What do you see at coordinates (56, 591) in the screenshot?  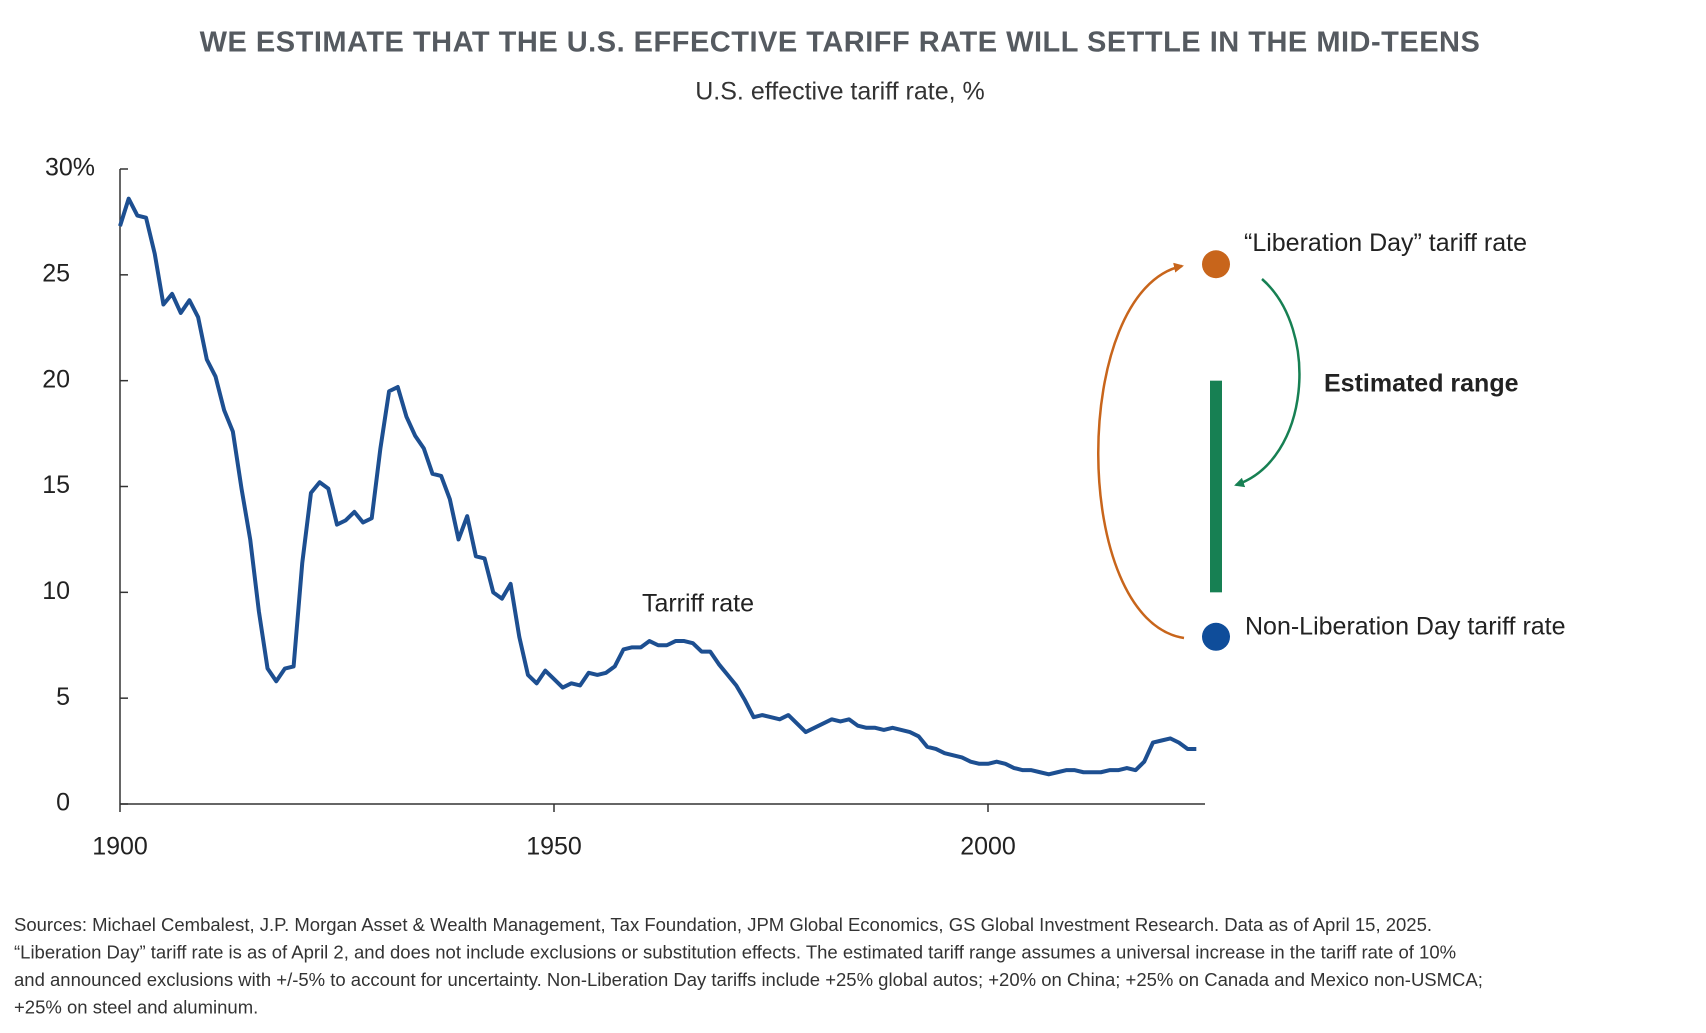 I see `y-tick-label: 10` at bounding box center [56, 591].